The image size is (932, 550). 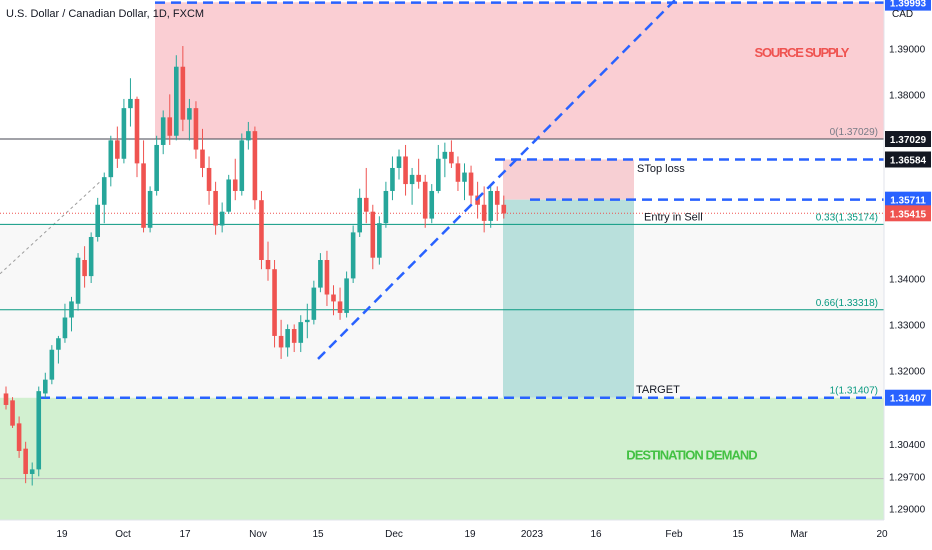 What do you see at coordinates (674, 534) in the screenshot?
I see `x-tick-label: Feb` at bounding box center [674, 534].